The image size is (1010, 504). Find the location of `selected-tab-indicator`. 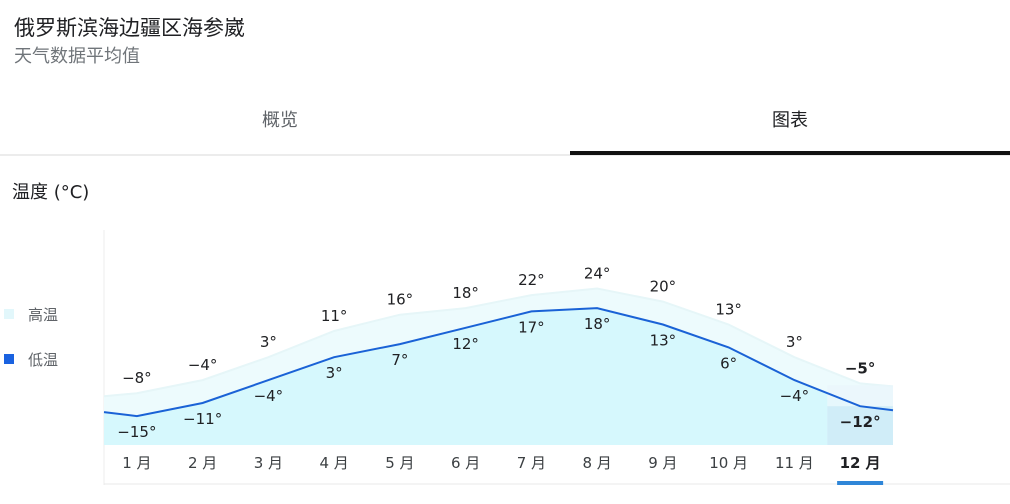

selected-tab-indicator is located at coordinates (790, 153).